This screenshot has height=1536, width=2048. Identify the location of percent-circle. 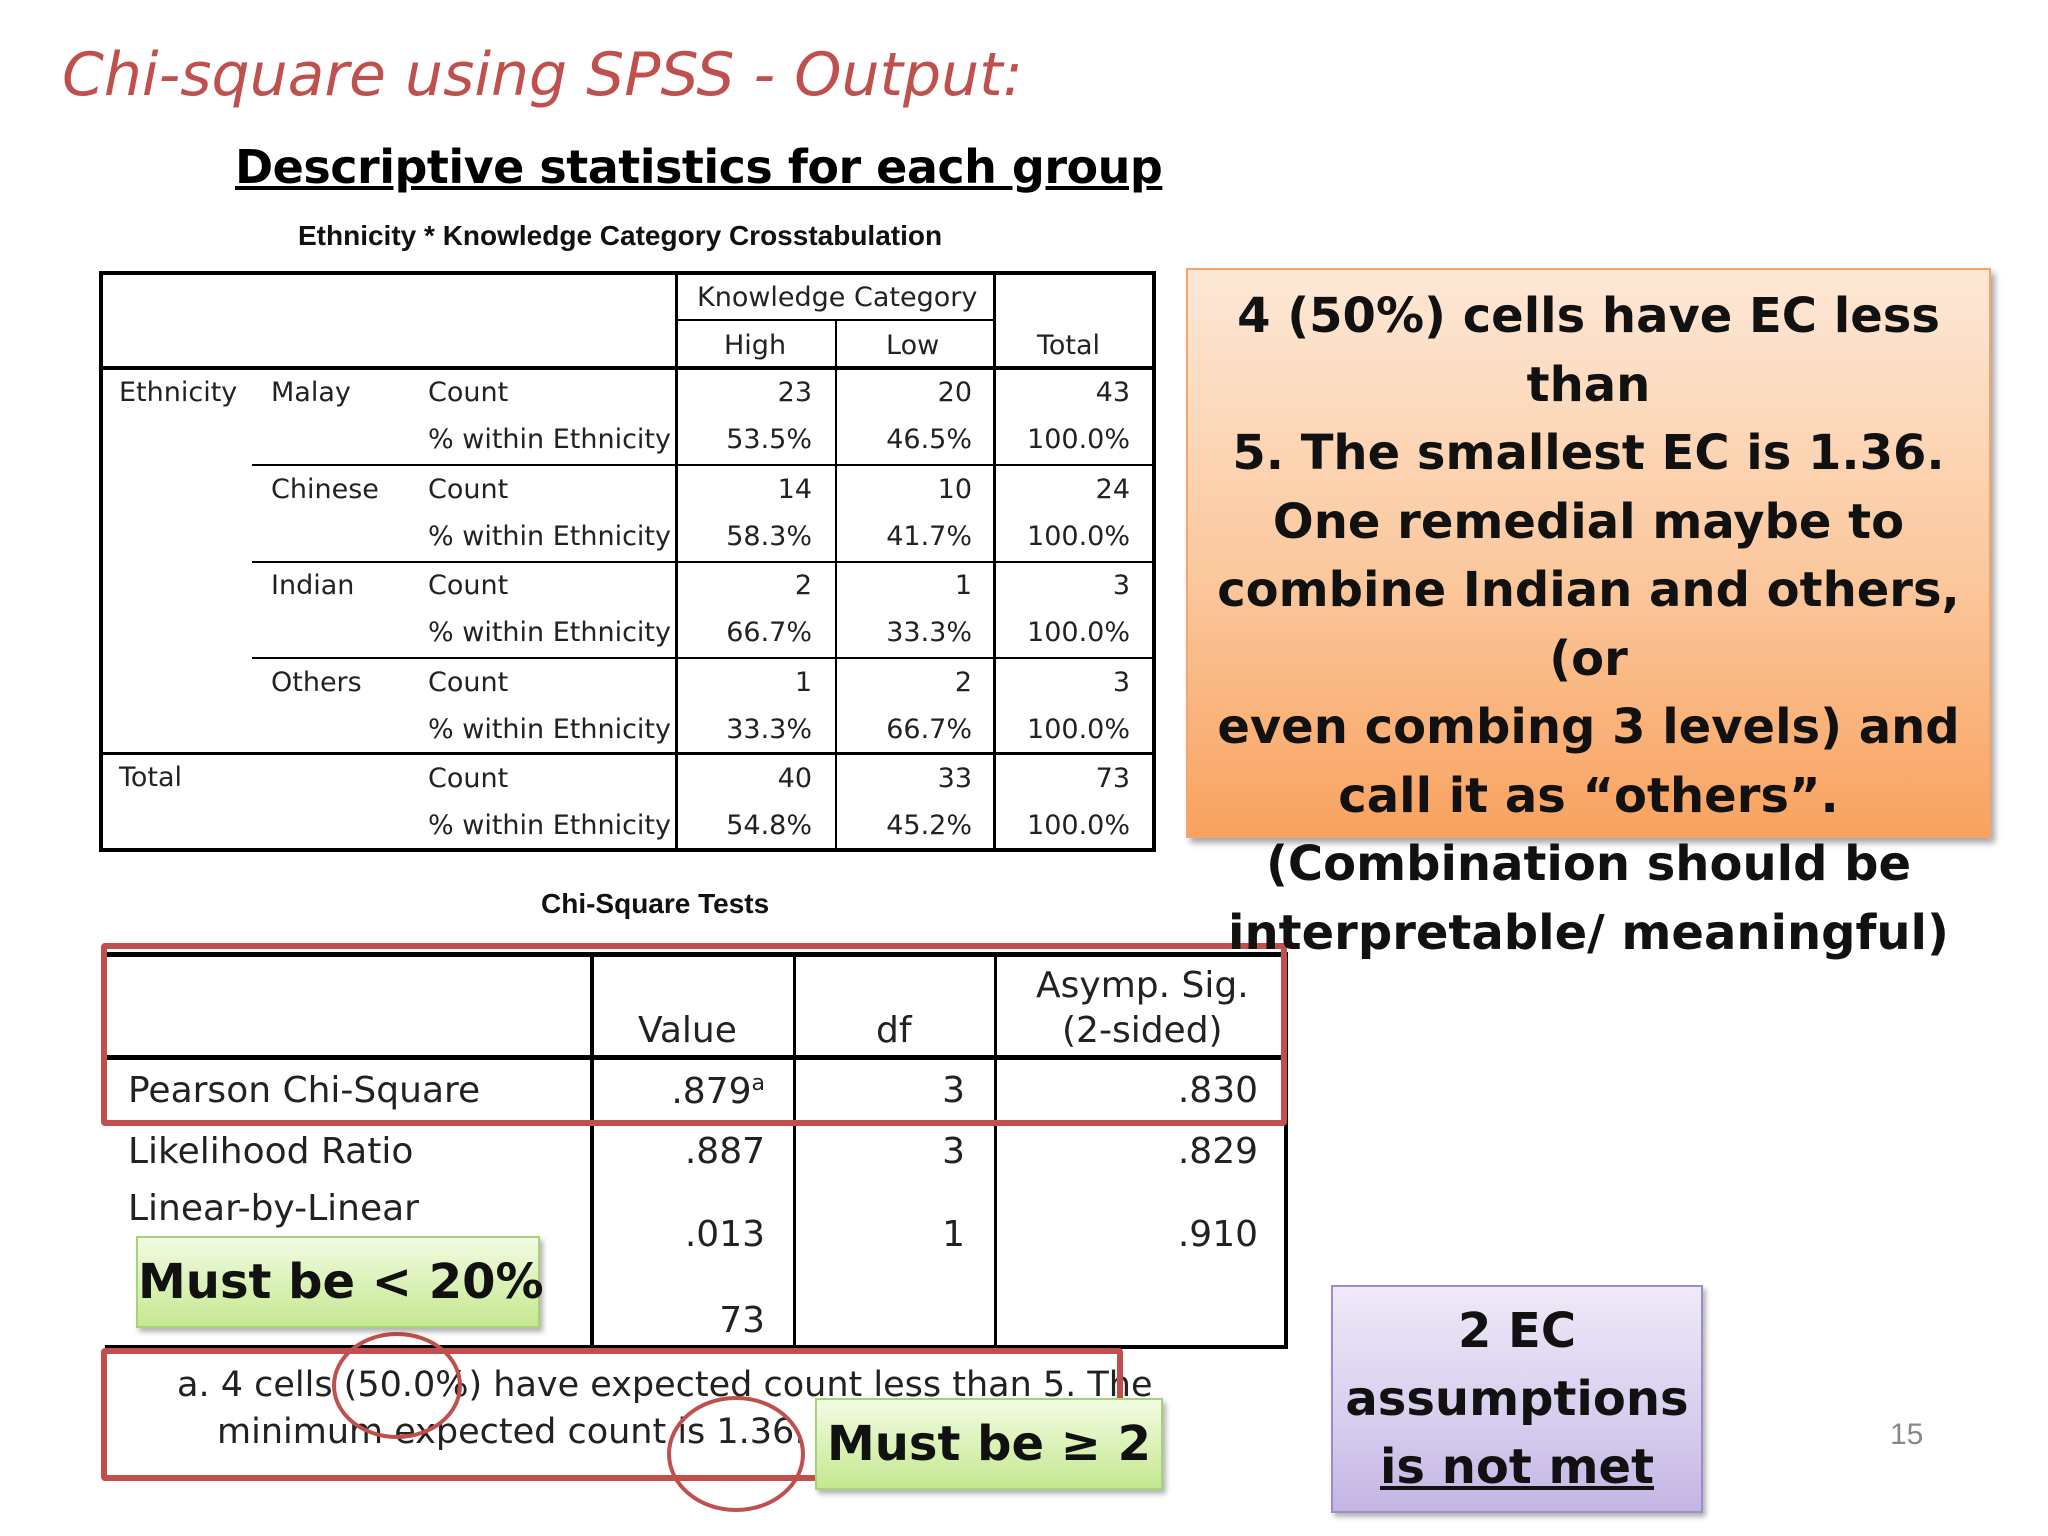
(397, 1385).